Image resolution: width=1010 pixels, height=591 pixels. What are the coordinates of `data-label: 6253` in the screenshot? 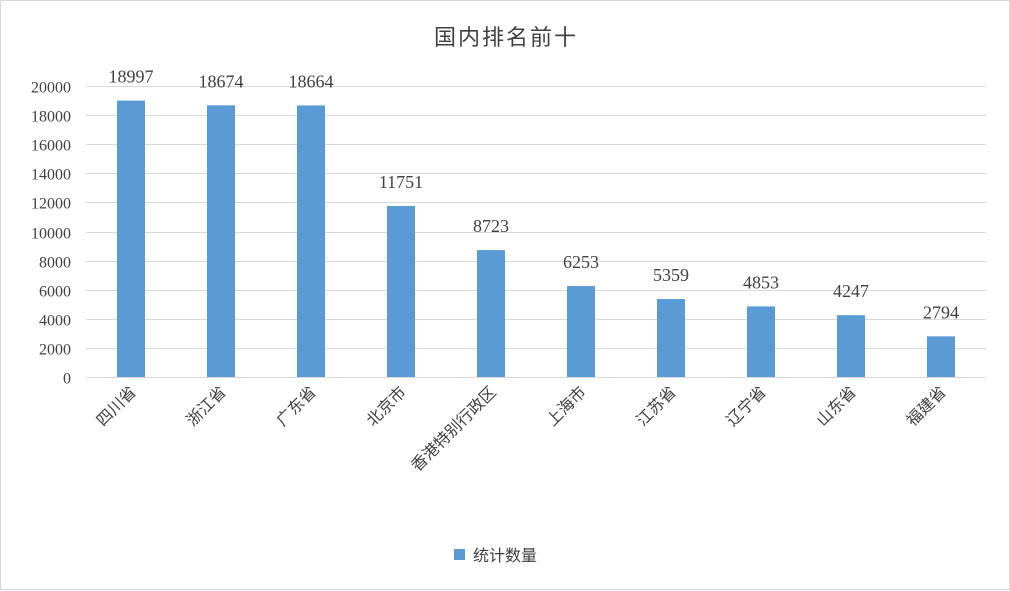 It's located at (581, 262).